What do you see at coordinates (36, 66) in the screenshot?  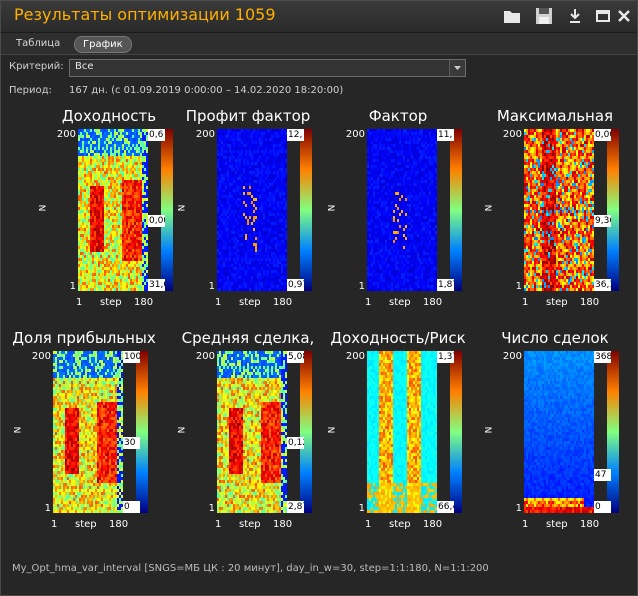 I see `criterion-label: Критерий:` at bounding box center [36, 66].